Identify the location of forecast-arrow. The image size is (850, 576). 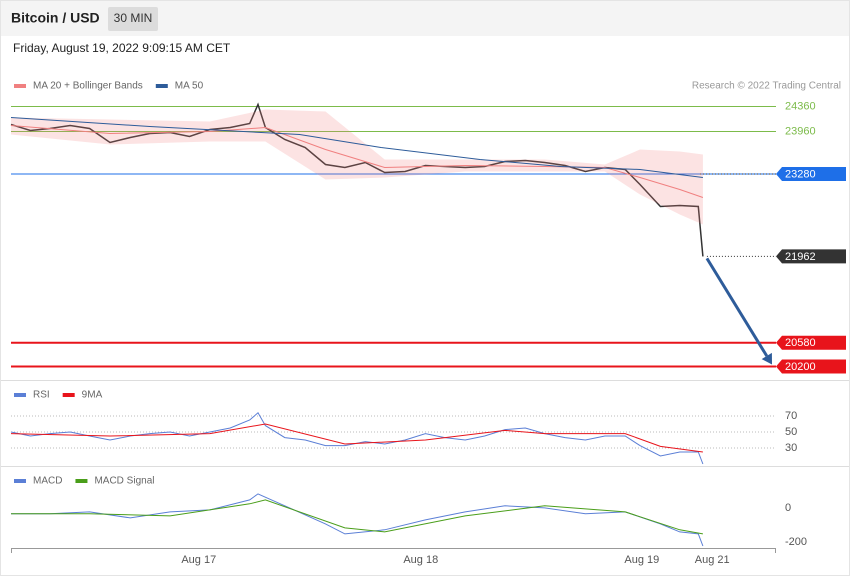
(737, 307).